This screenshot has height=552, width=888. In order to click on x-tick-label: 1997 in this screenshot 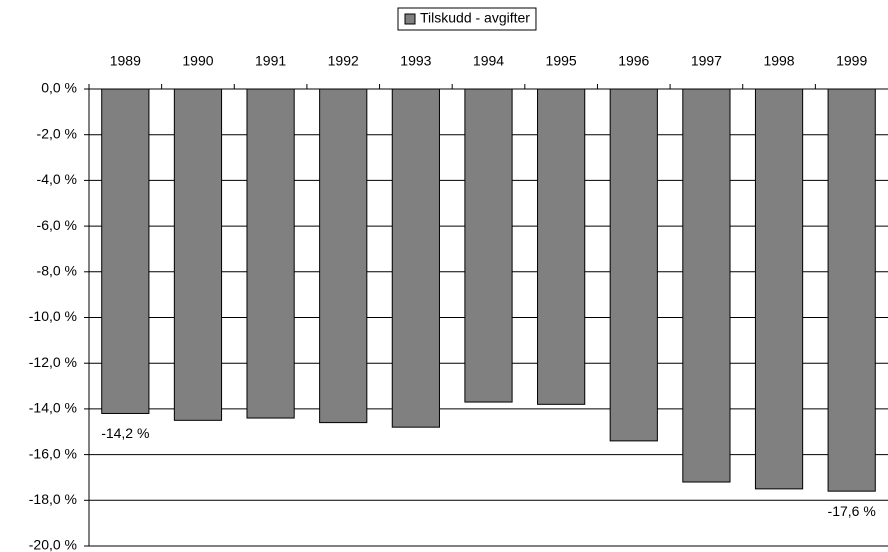, I will do `click(706, 61)`.